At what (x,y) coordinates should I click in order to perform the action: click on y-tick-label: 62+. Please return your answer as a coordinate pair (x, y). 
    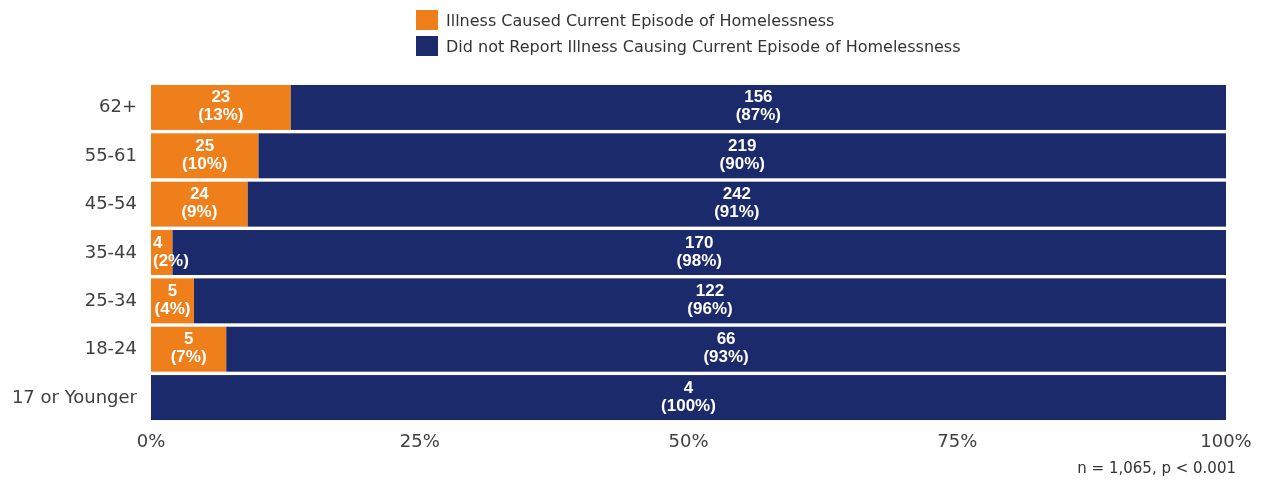
    Looking at the image, I should click on (118, 106).